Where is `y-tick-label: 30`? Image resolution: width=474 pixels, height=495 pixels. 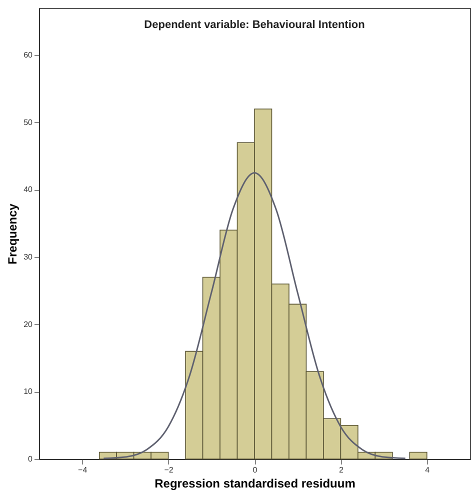 y-tick-label: 30 is located at coordinates (29, 257).